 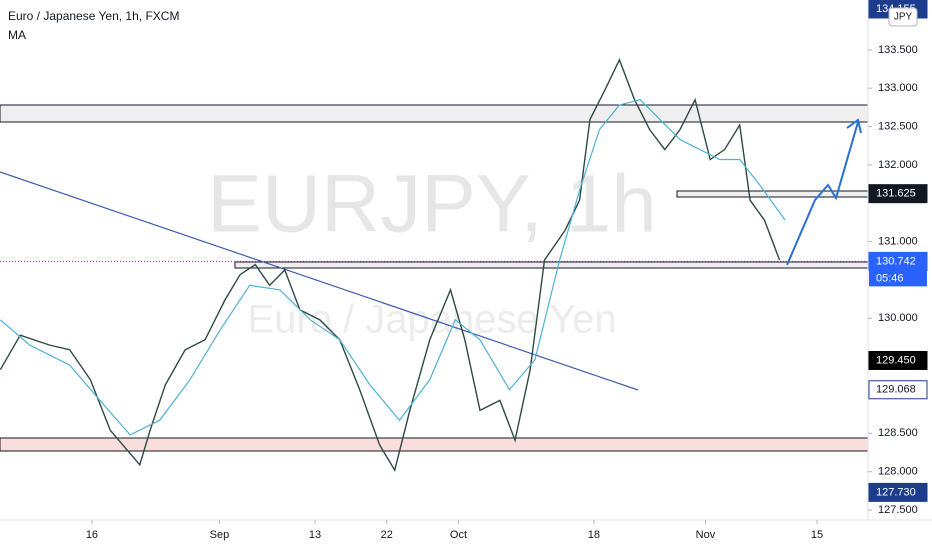 I want to click on price-tag-label: 130.742, so click(x=896, y=261).